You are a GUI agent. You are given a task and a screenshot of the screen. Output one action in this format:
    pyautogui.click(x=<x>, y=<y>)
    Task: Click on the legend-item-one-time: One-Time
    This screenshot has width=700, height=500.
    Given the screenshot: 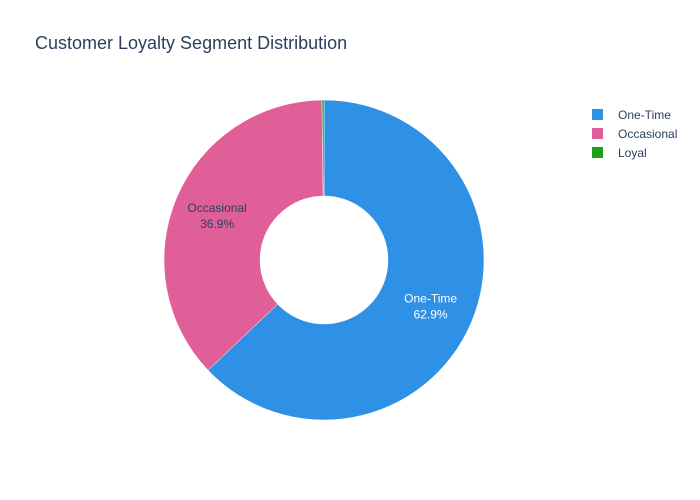 What is the action you would take?
    pyautogui.click(x=634, y=114)
    